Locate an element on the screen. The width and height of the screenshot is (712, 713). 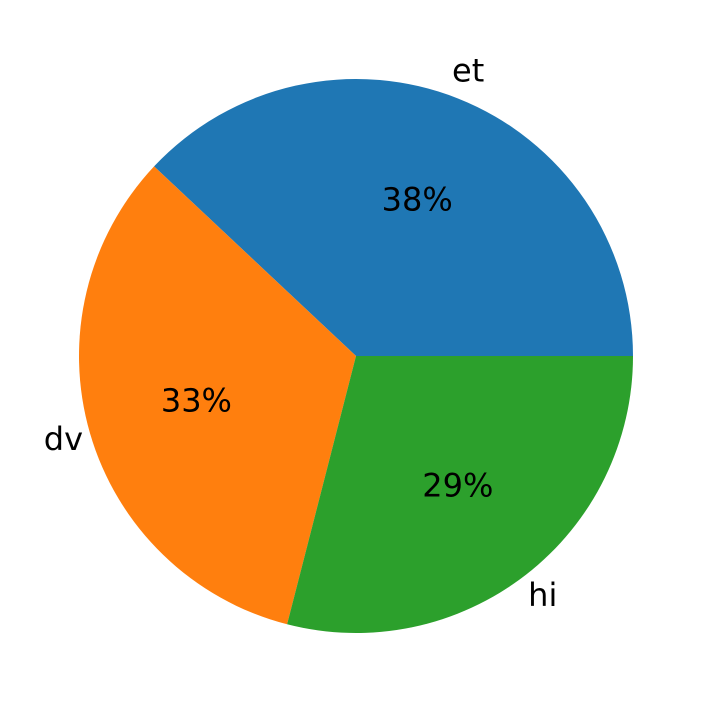
value-label: 29% is located at coordinates (457, 485).